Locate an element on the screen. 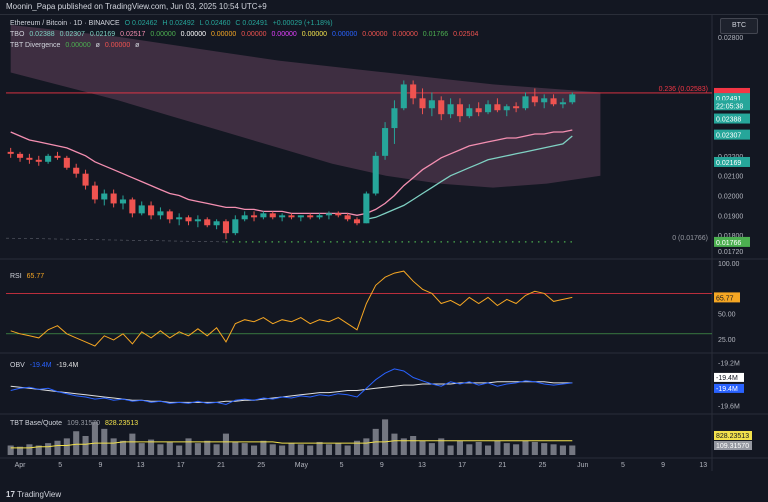  rsi-tick-label: 50.00 is located at coordinates (727, 315).